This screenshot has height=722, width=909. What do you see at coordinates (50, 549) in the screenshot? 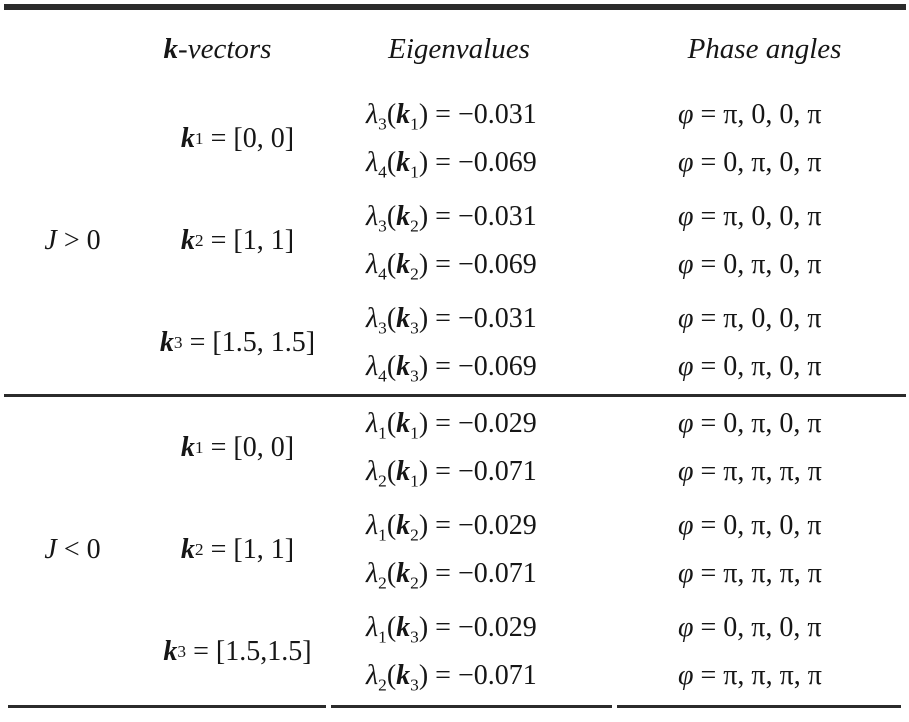
I see `j-symbol: J` at bounding box center [50, 549].